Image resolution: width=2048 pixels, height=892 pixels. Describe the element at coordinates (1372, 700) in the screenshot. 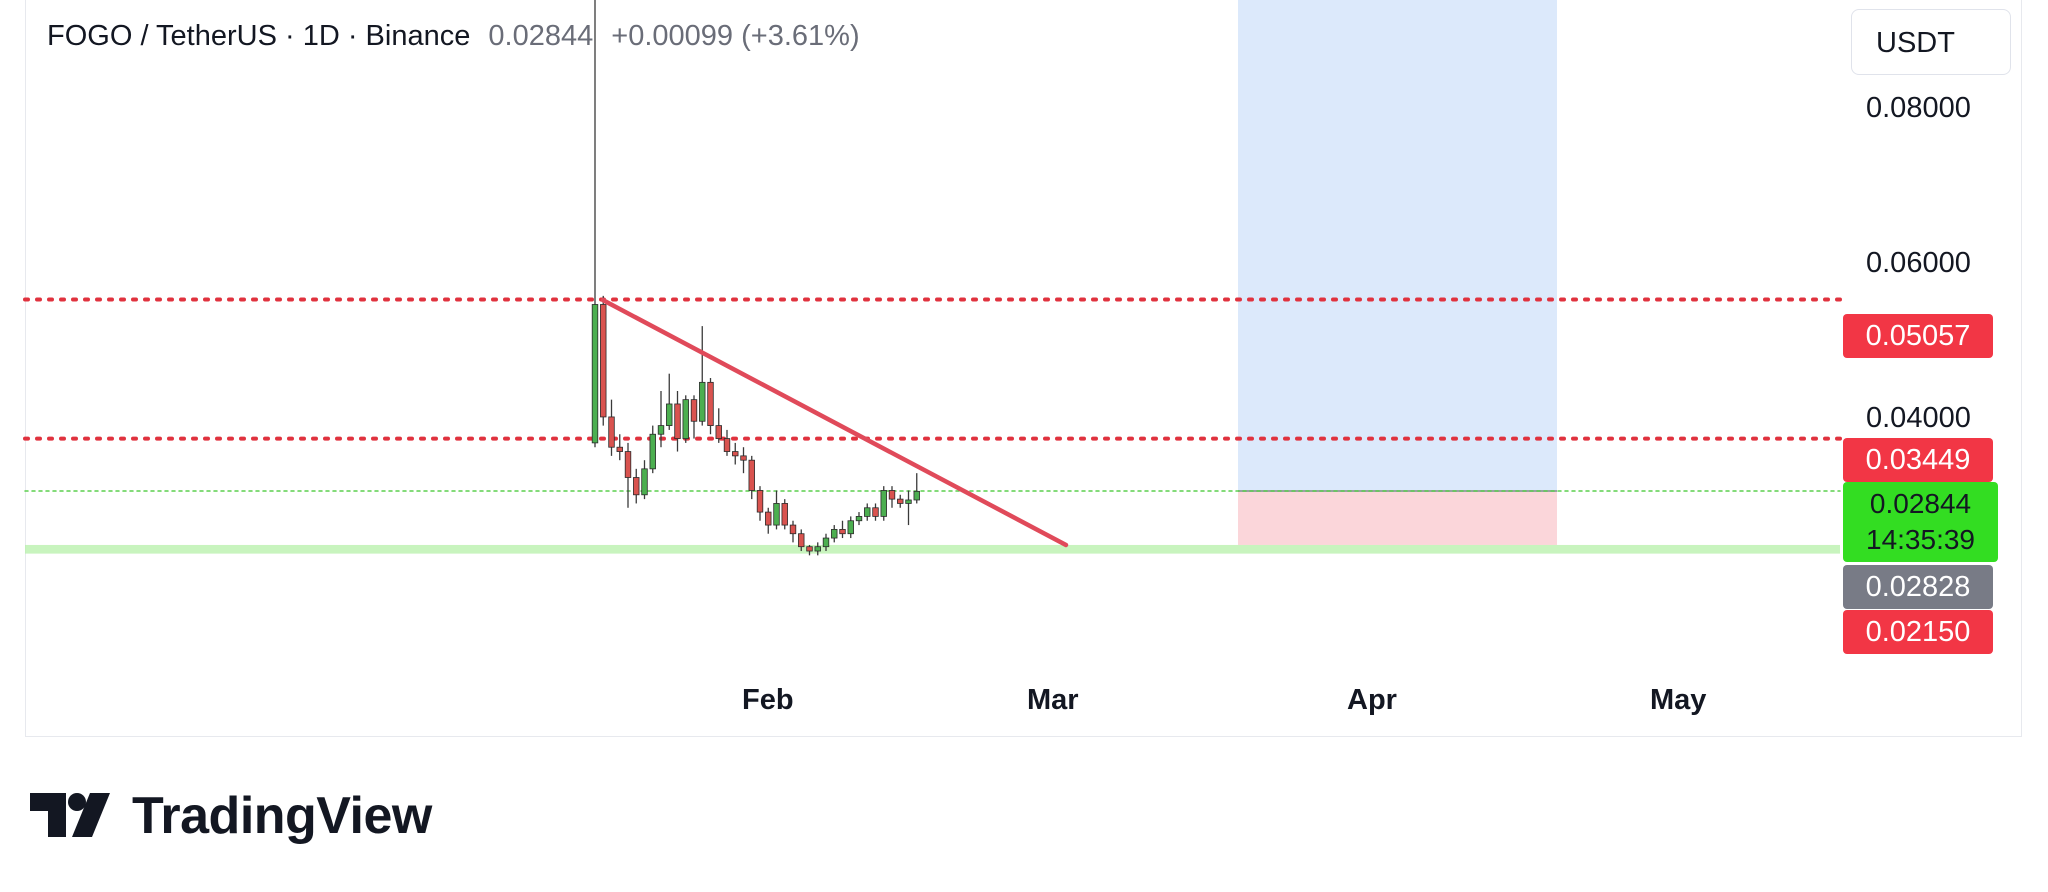

I see `x-axis-month-label: Apr` at that location.